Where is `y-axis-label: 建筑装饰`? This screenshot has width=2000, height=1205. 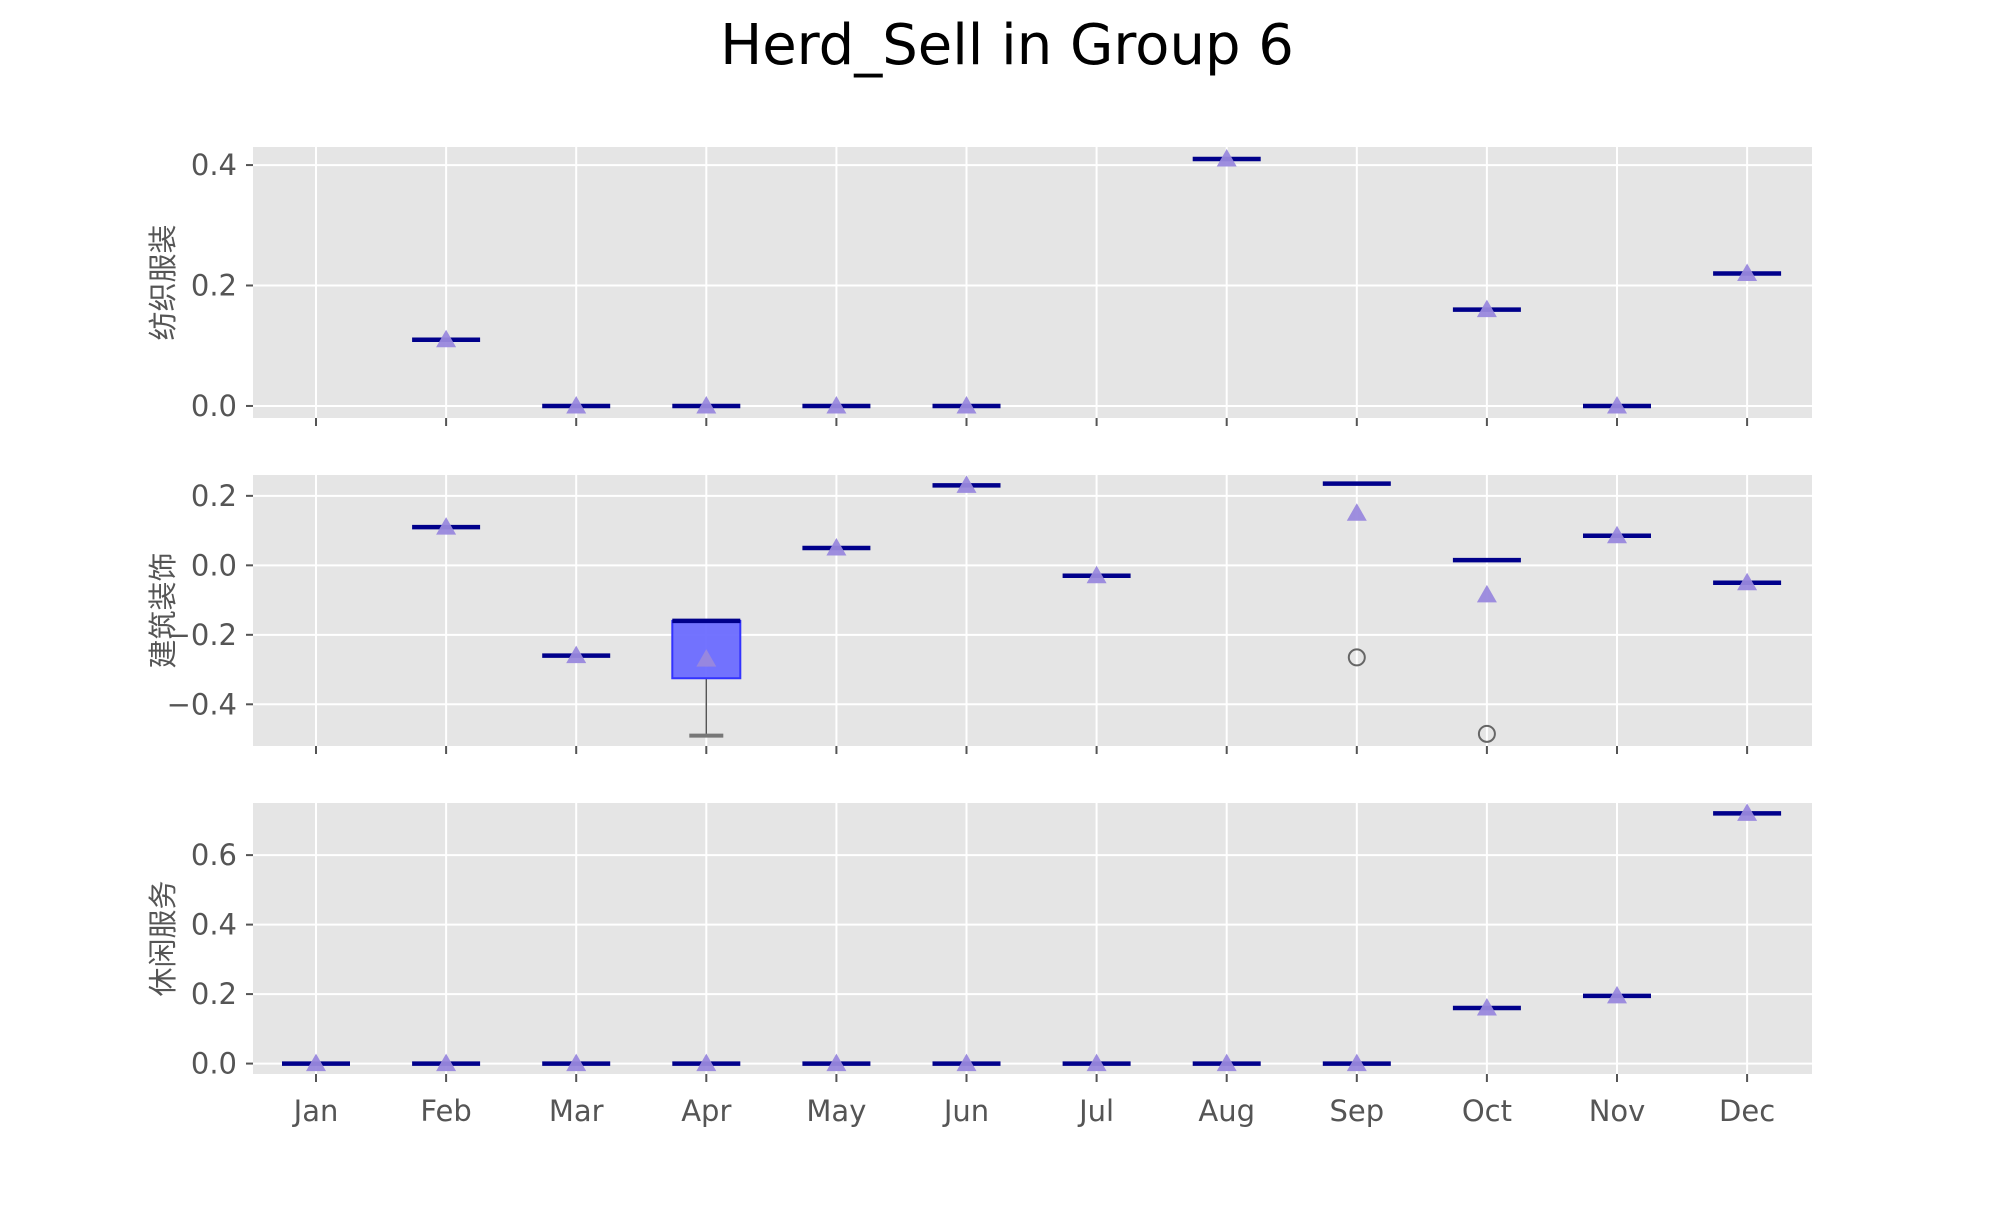 y-axis-label: 建筑装饰 is located at coordinates (163, 610).